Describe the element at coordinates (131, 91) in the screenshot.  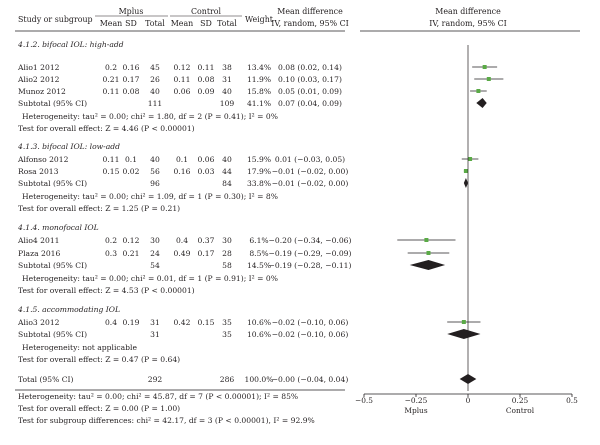
I see `study-mplus-sd: 0.08` at that location.